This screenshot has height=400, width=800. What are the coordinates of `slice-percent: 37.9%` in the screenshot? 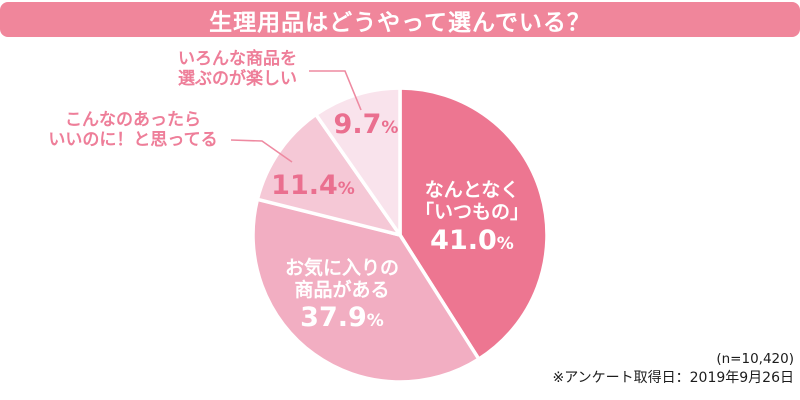 It's located at (342, 317).